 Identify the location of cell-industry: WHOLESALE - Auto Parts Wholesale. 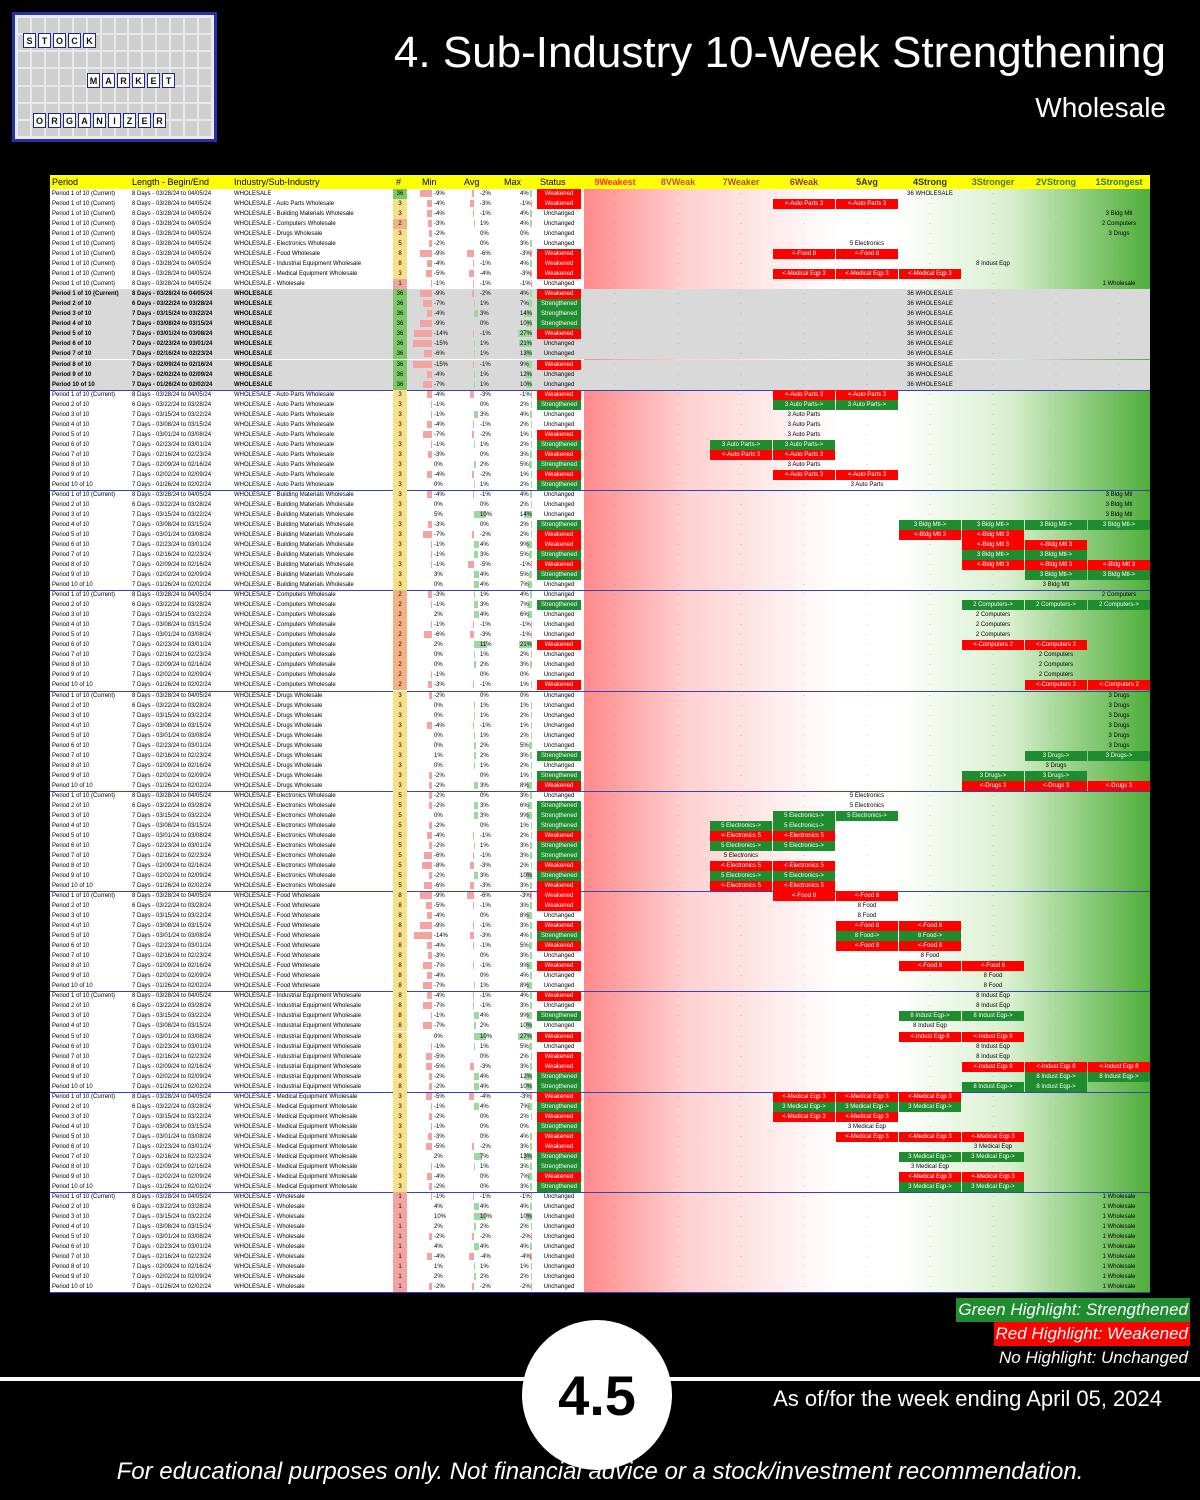
(284, 444).